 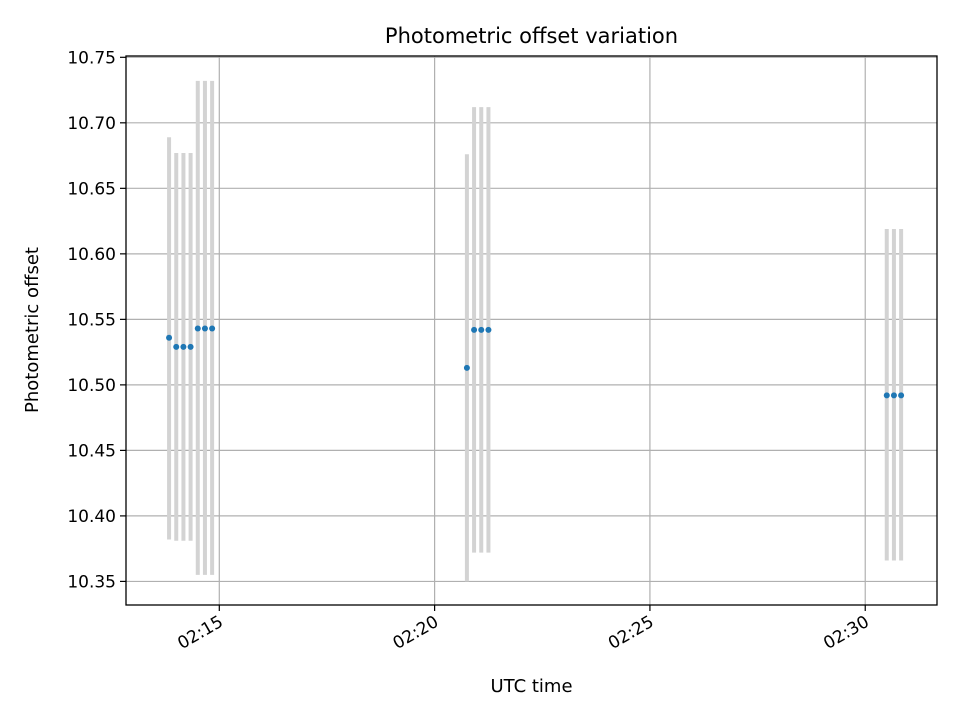 What do you see at coordinates (91, 582) in the screenshot?
I see `y-tick-label: 10.35` at bounding box center [91, 582].